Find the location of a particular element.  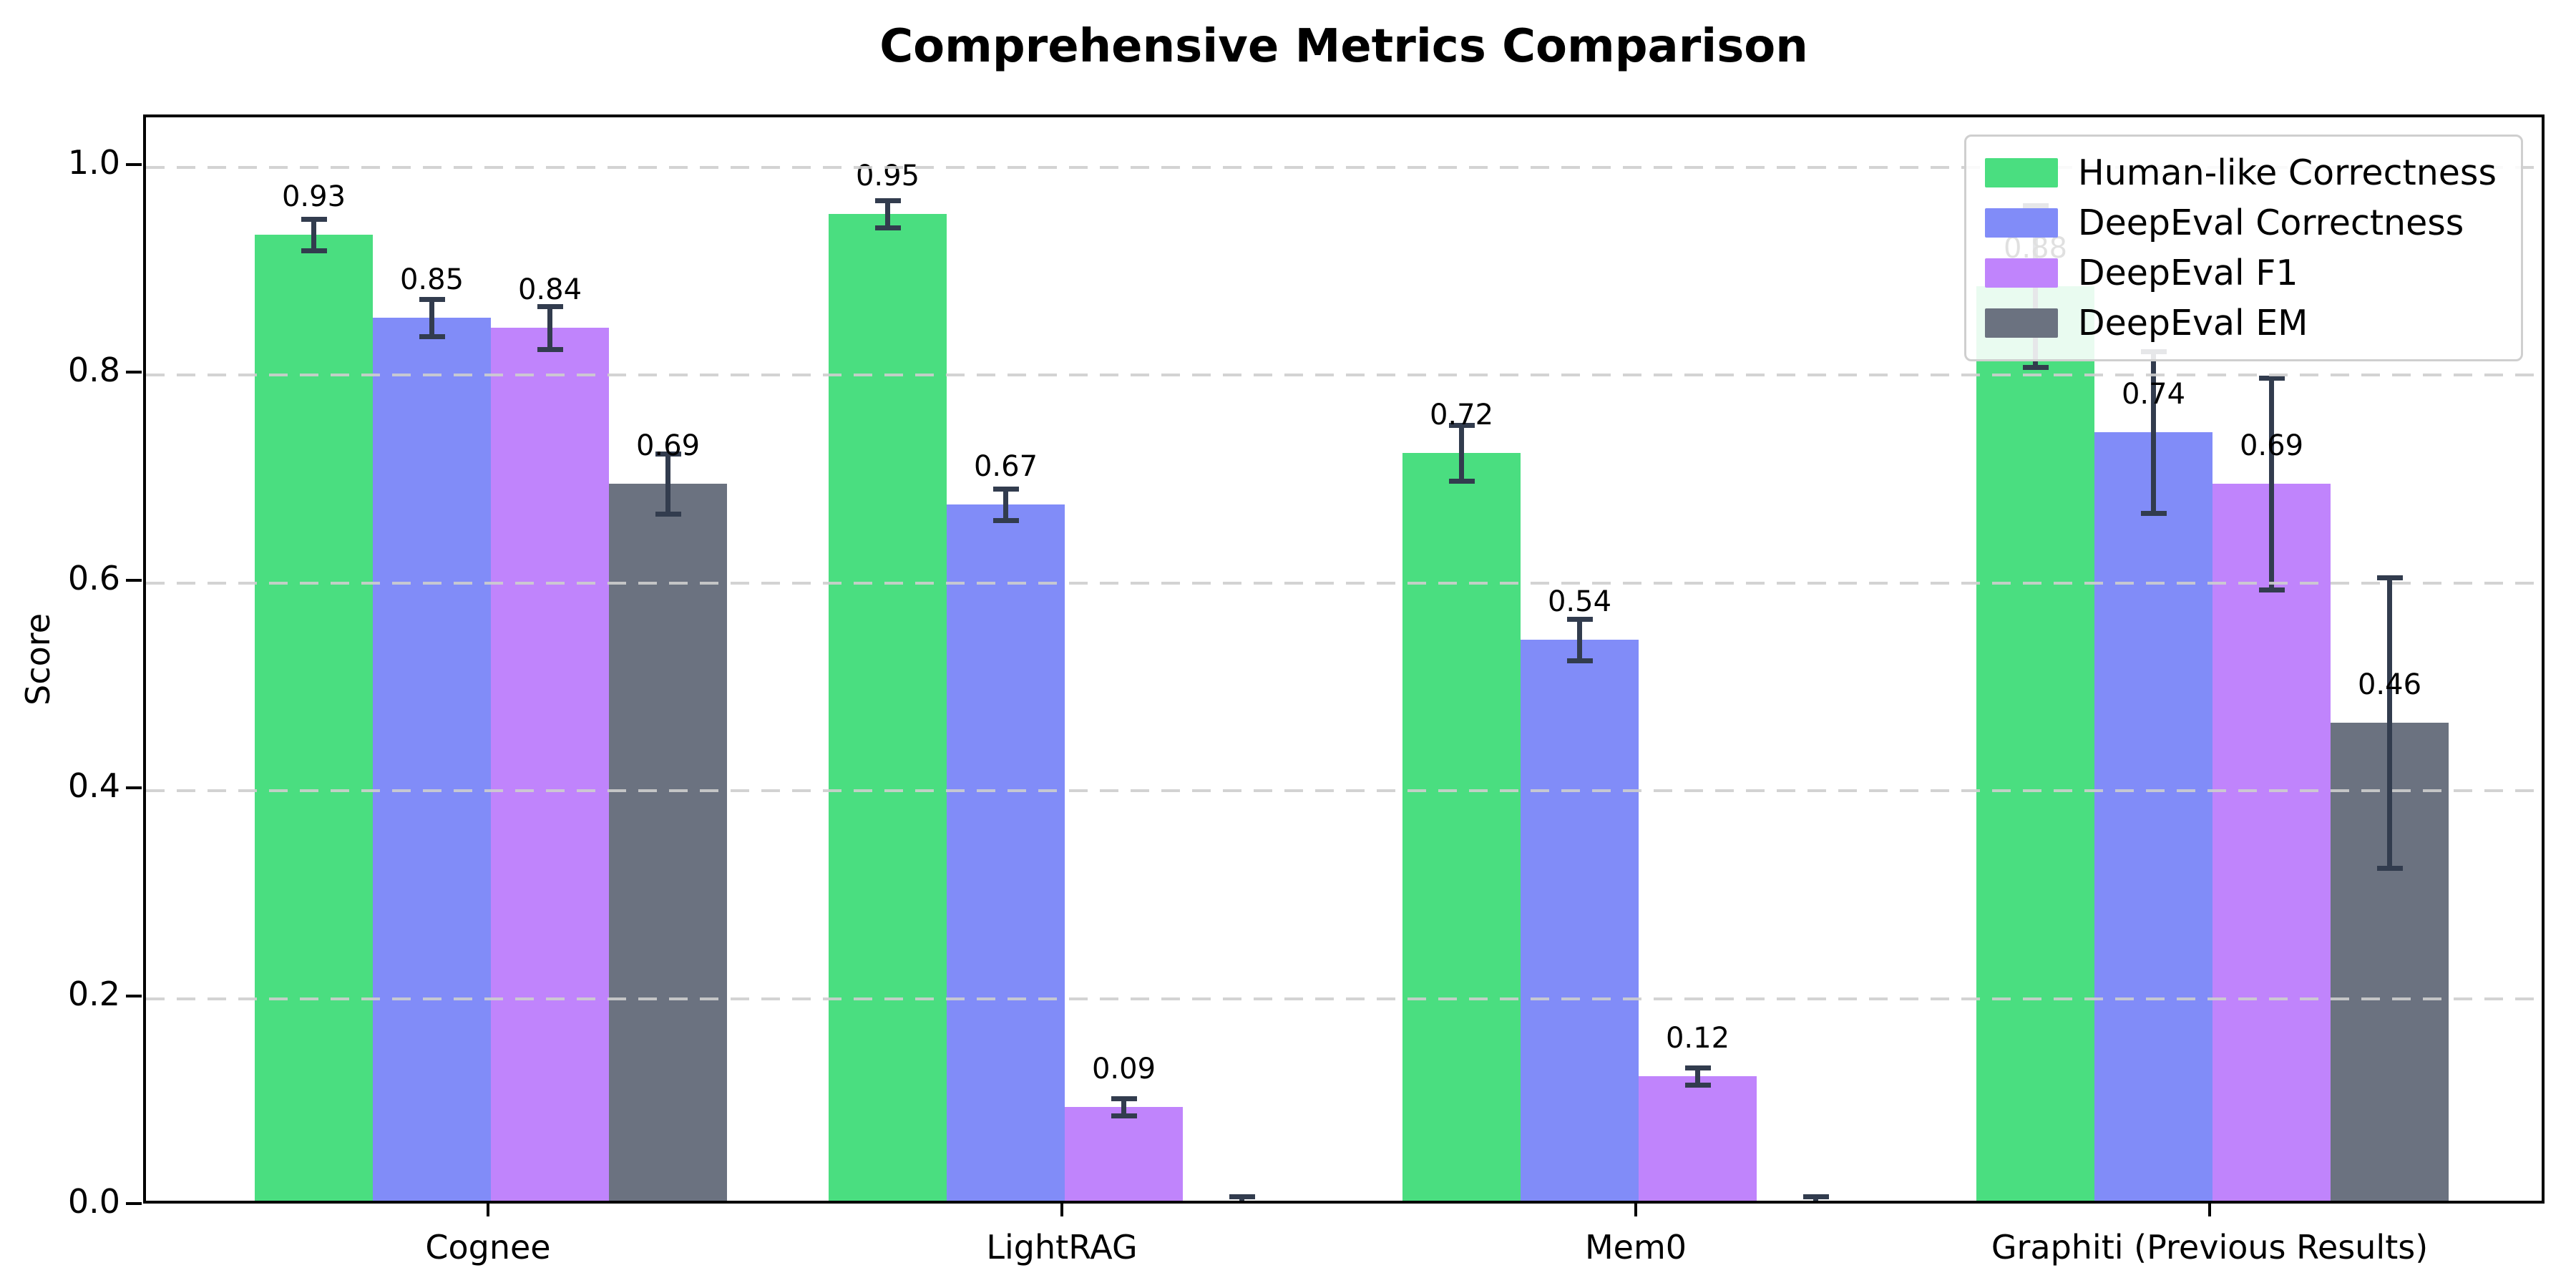

legend-label: DeepEval F1 is located at coordinates (2187, 273).